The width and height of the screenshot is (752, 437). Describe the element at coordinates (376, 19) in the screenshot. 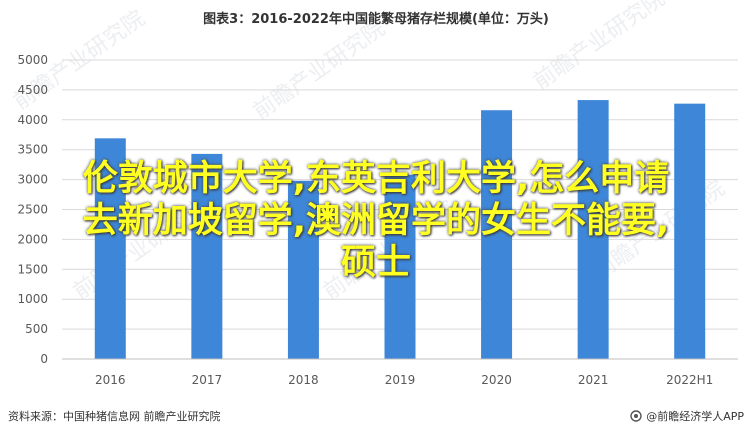

I see `chart-title: 图表3：2016-2022年中国能繁母猪存栏规模(单位：万头)` at that location.